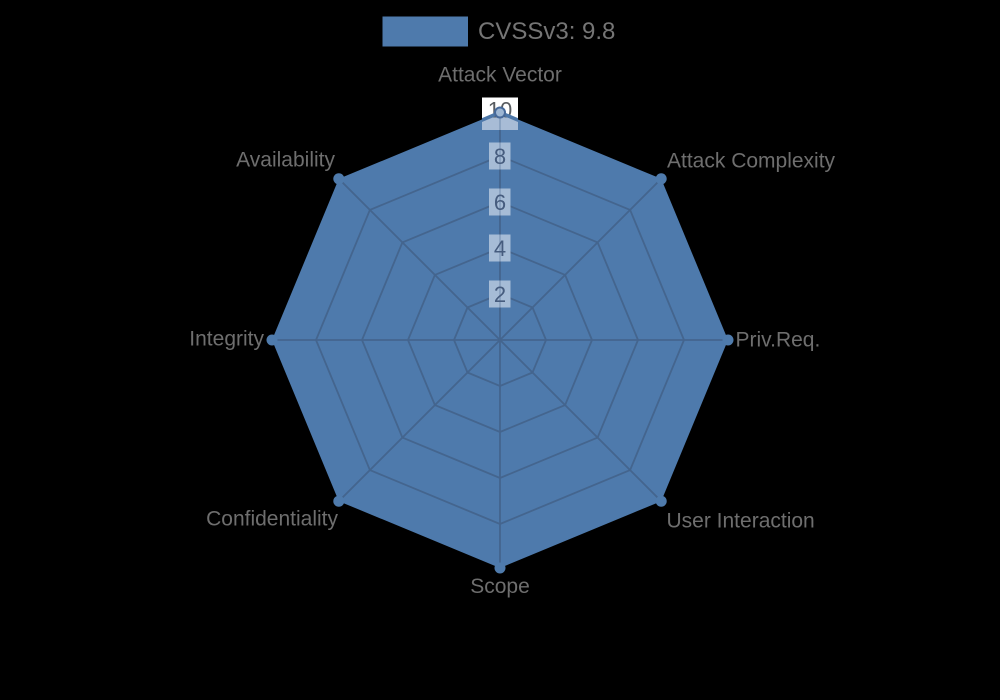 The height and width of the screenshot is (700, 1000). I want to click on svg-text: Scope, so click(500, 586).